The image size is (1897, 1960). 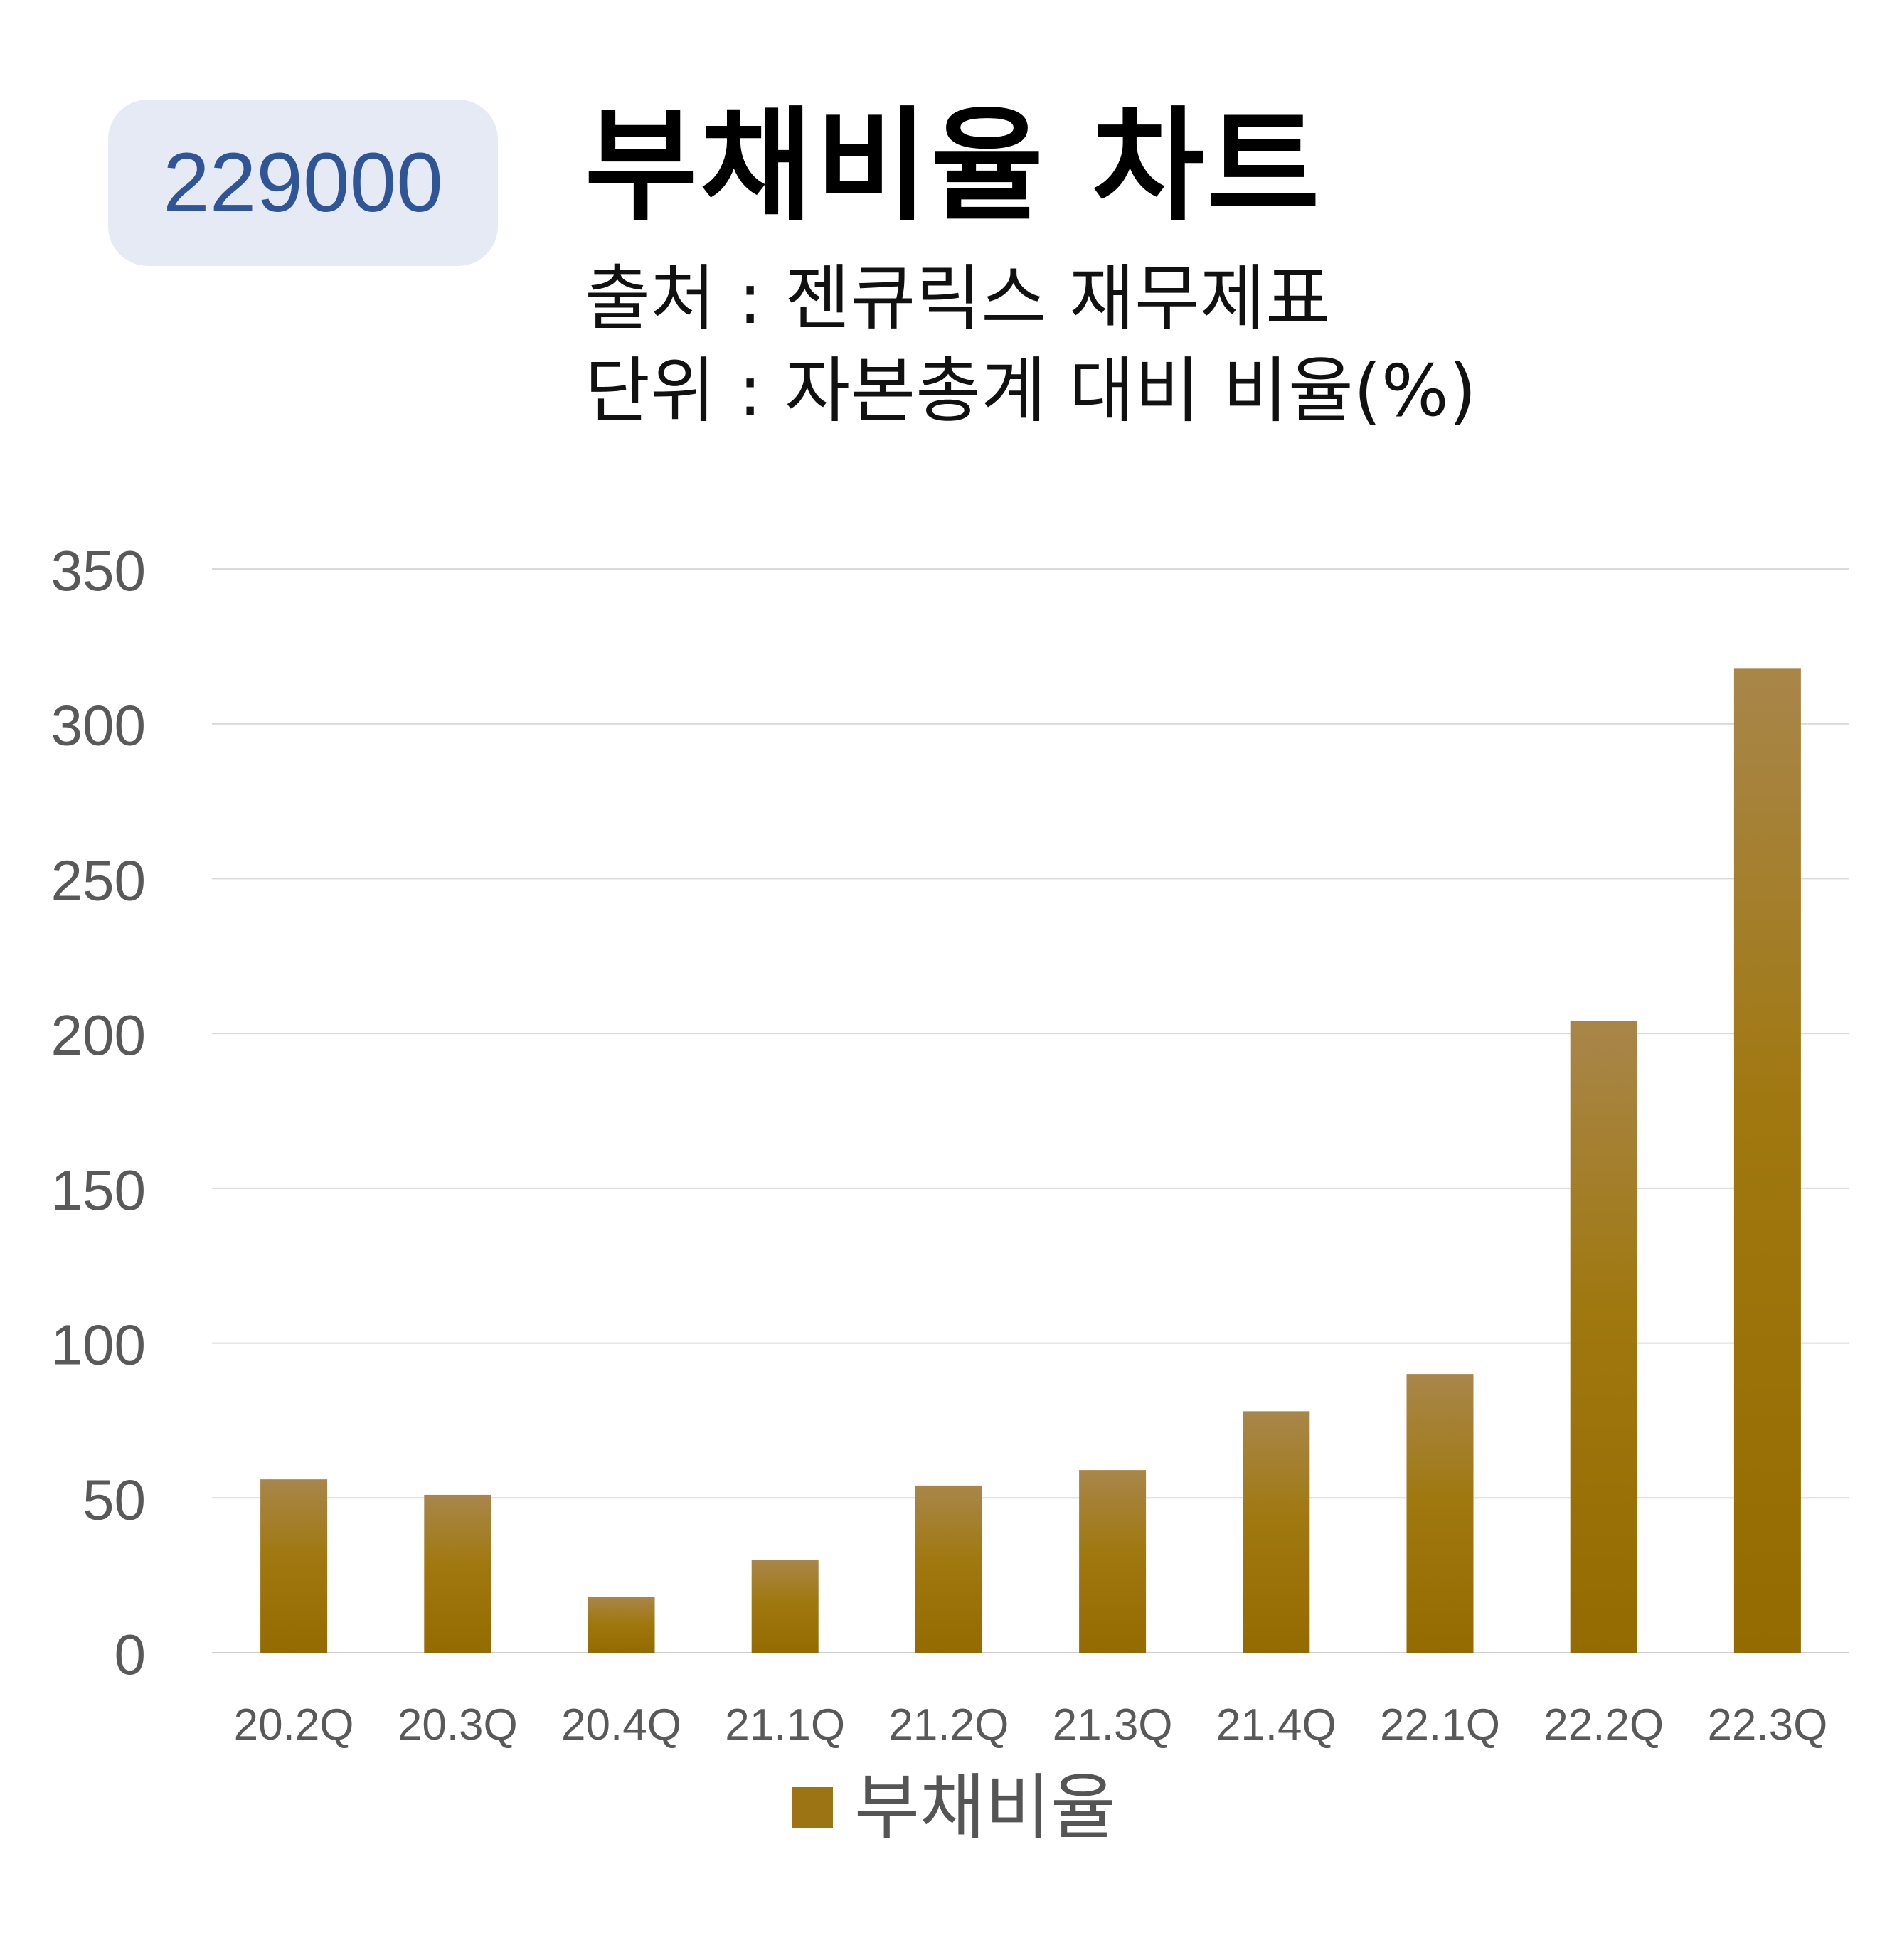 What do you see at coordinates (948, 1569) in the screenshot?
I see `bar-21.2Q` at bounding box center [948, 1569].